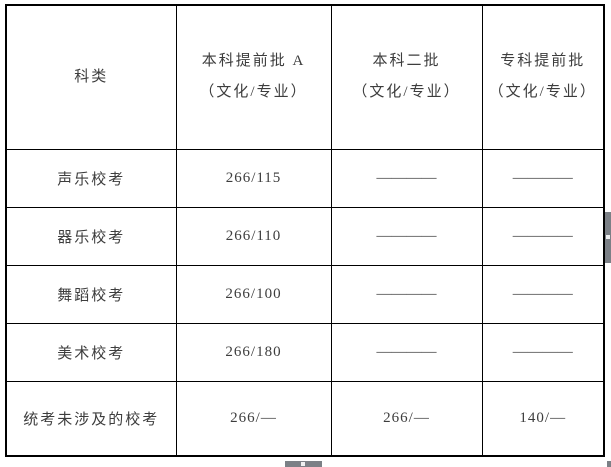 This screenshot has height=467, width=611. I want to click on row-category: 美术校考, so click(91, 352).